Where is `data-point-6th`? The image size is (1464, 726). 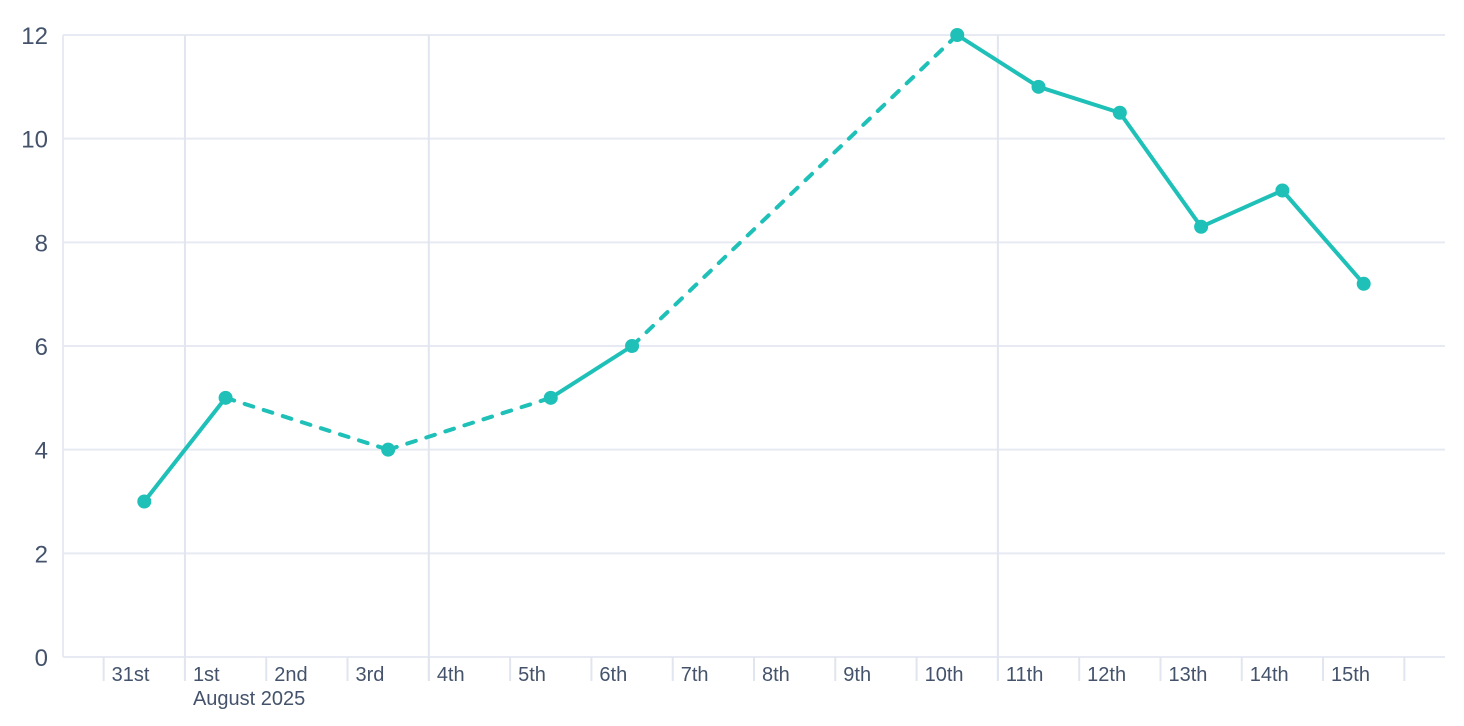 data-point-6th is located at coordinates (632, 346).